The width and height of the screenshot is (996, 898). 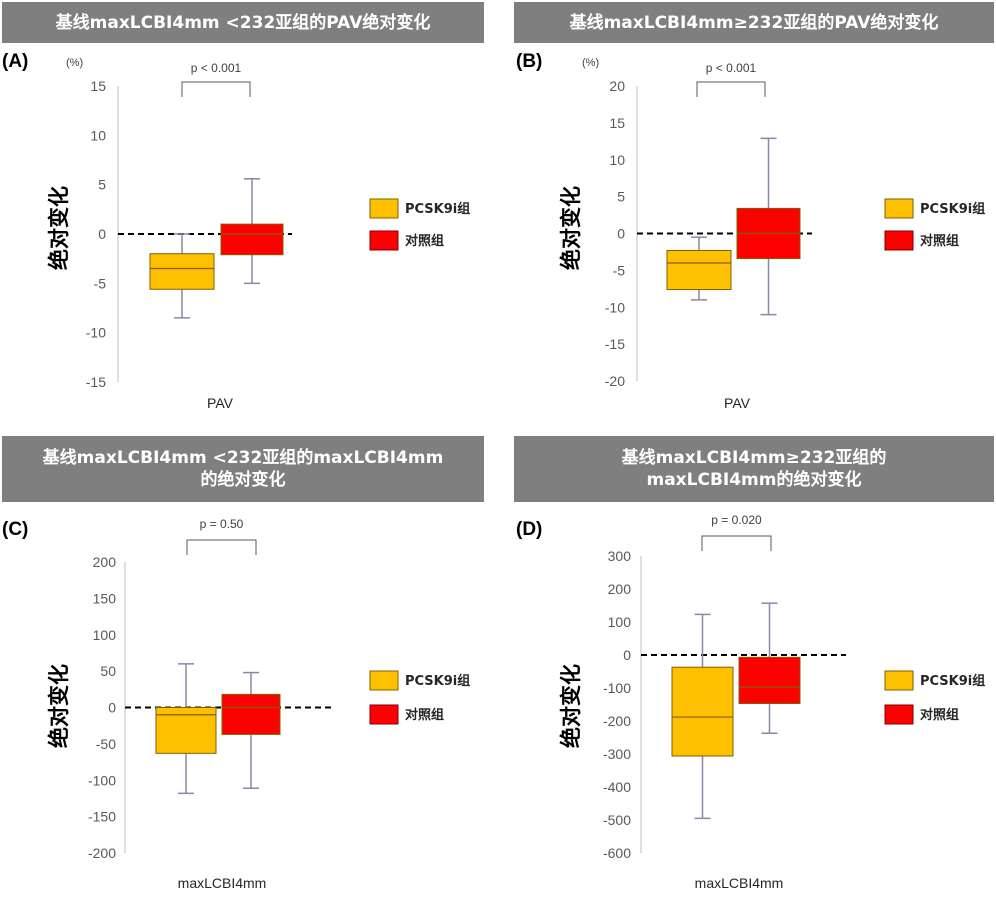 What do you see at coordinates (102, 853) in the screenshot?
I see `panel-c-y-tick-label: -200` at bounding box center [102, 853].